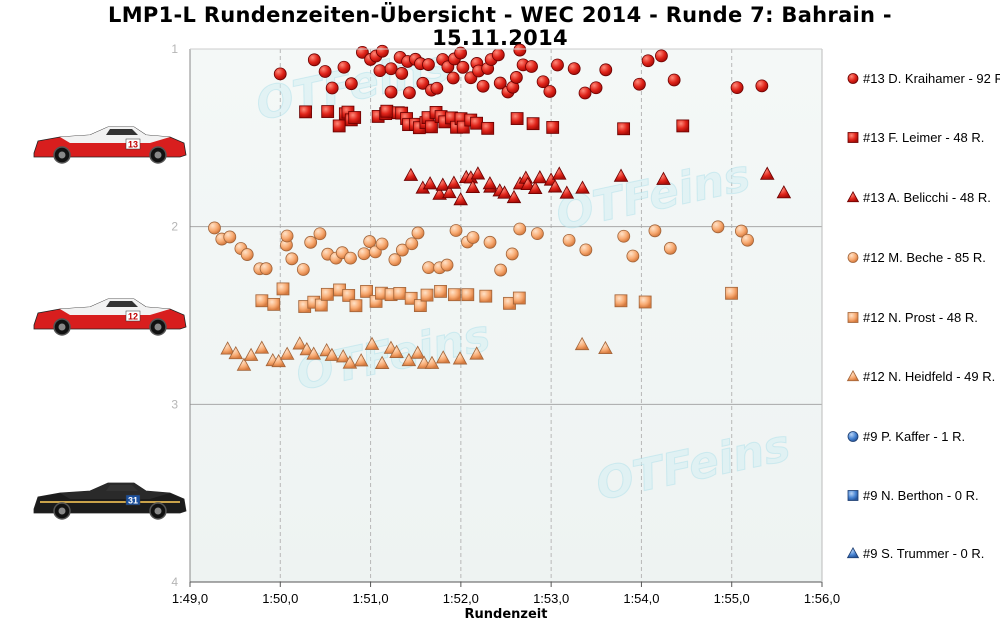 This screenshot has width=1000, height=623. What do you see at coordinates (912, 317) in the screenshot?
I see `legend-item: #12 N. Prost - 48 R.` at bounding box center [912, 317].